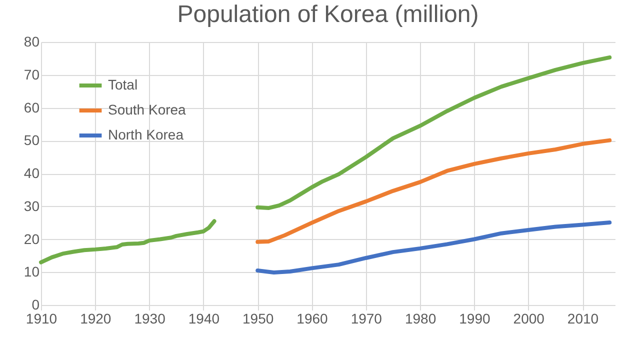  What do you see at coordinates (204, 318) in the screenshot?
I see `x-tick-label: 1940` at bounding box center [204, 318].